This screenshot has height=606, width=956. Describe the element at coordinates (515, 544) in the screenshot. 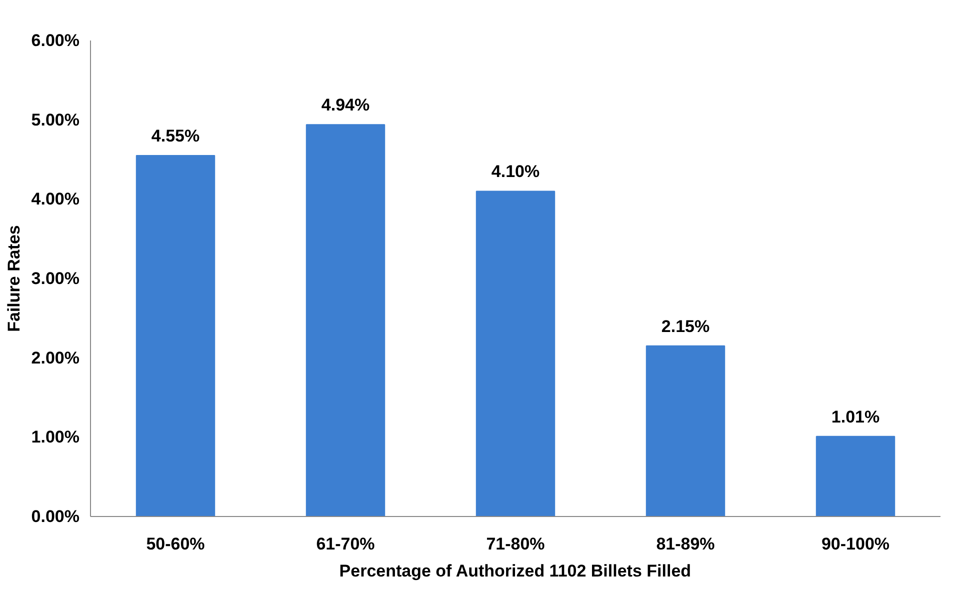

I see `x-tick-label: 71-80%` at that location.